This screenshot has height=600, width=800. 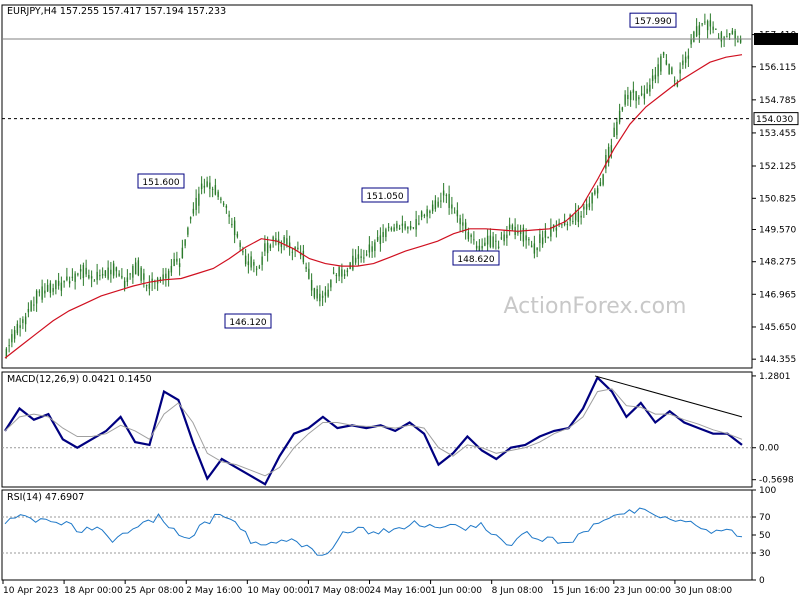 I want to click on time-tick-label: 10 Apr 2023, so click(x=31, y=591).